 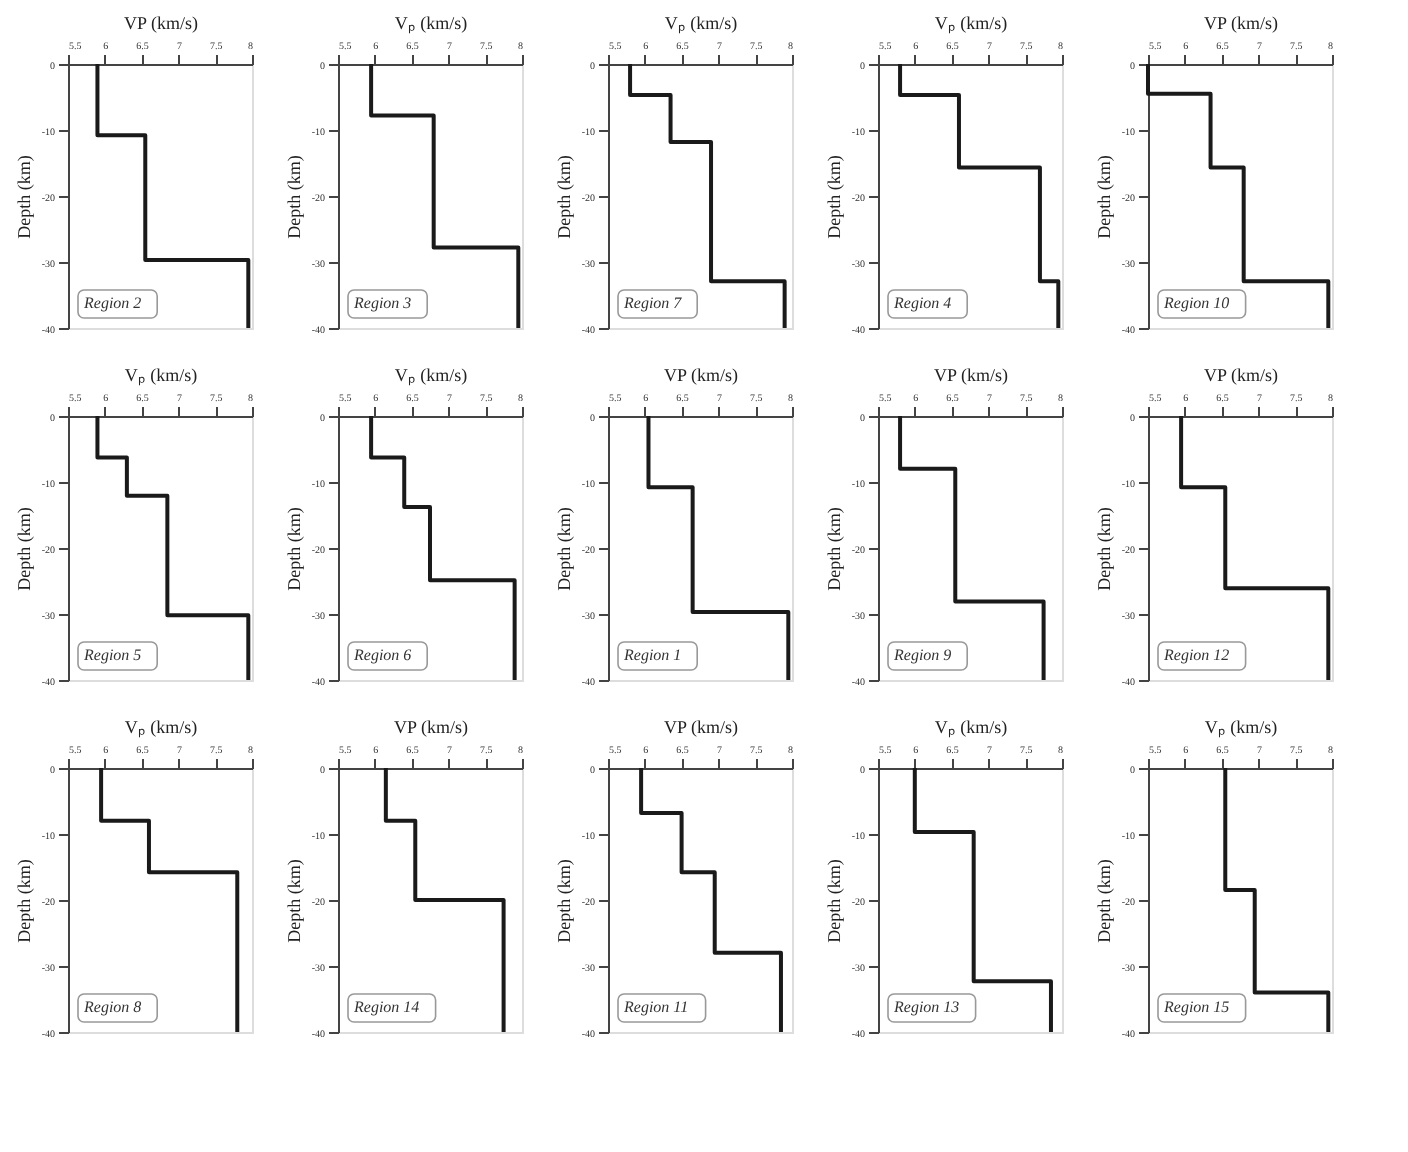 What do you see at coordinates (926, 1007) in the screenshot?
I see `annotation: Region 13` at bounding box center [926, 1007].